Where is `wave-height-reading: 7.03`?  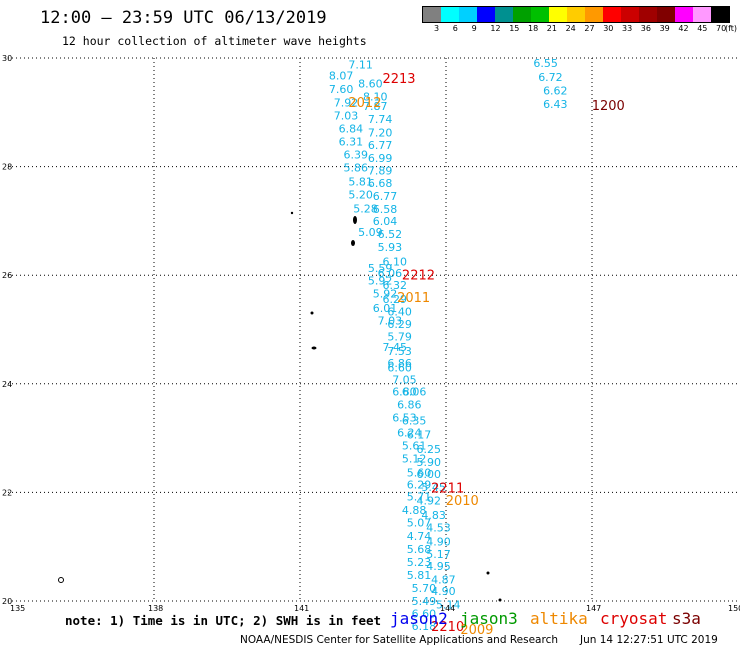
wave-height-reading: 7.03 is located at coordinates (390, 320).